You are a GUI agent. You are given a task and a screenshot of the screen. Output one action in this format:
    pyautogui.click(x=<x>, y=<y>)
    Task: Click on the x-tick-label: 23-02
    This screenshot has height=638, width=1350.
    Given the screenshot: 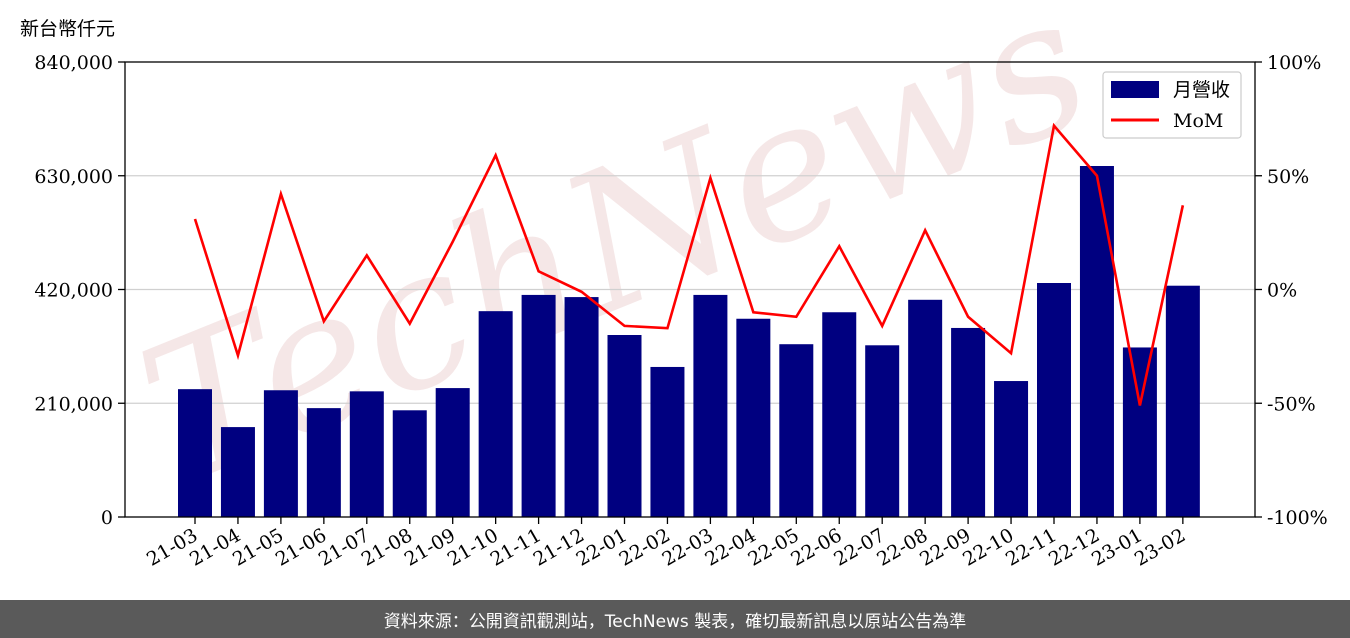 What is the action you would take?
    pyautogui.click(x=1160, y=547)
    